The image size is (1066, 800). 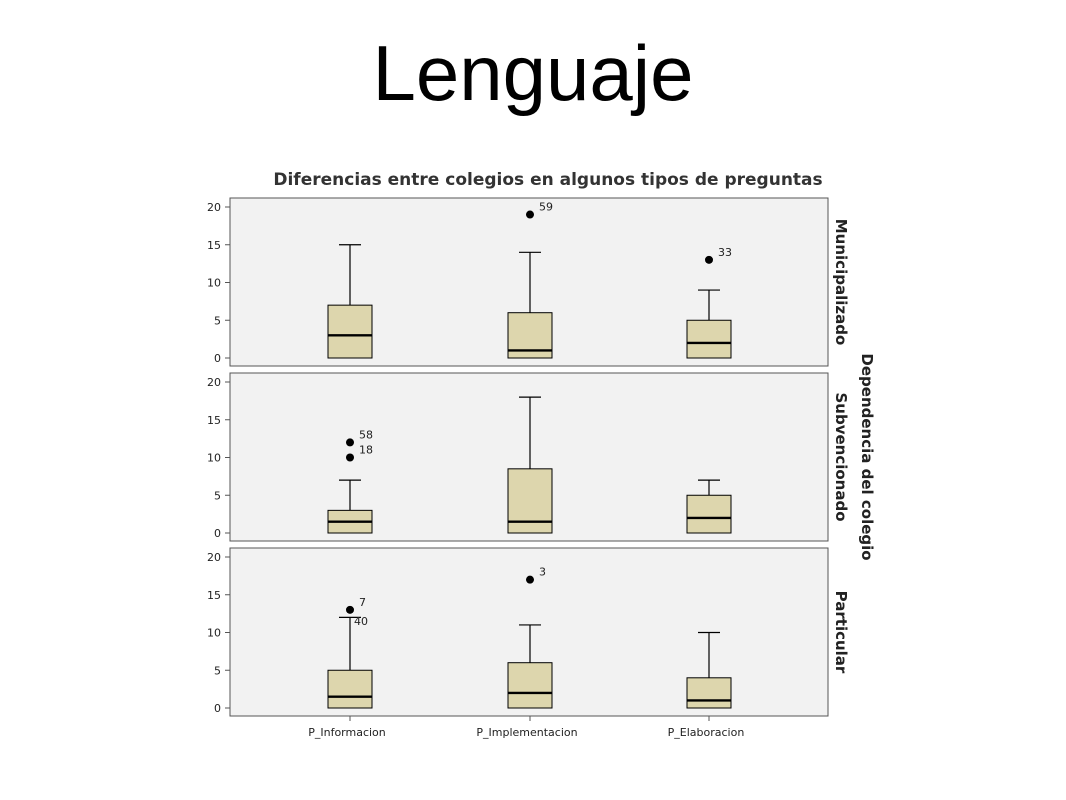 I want to click on x-tick-label: P_Implementacion, so click(x=526, y=732).